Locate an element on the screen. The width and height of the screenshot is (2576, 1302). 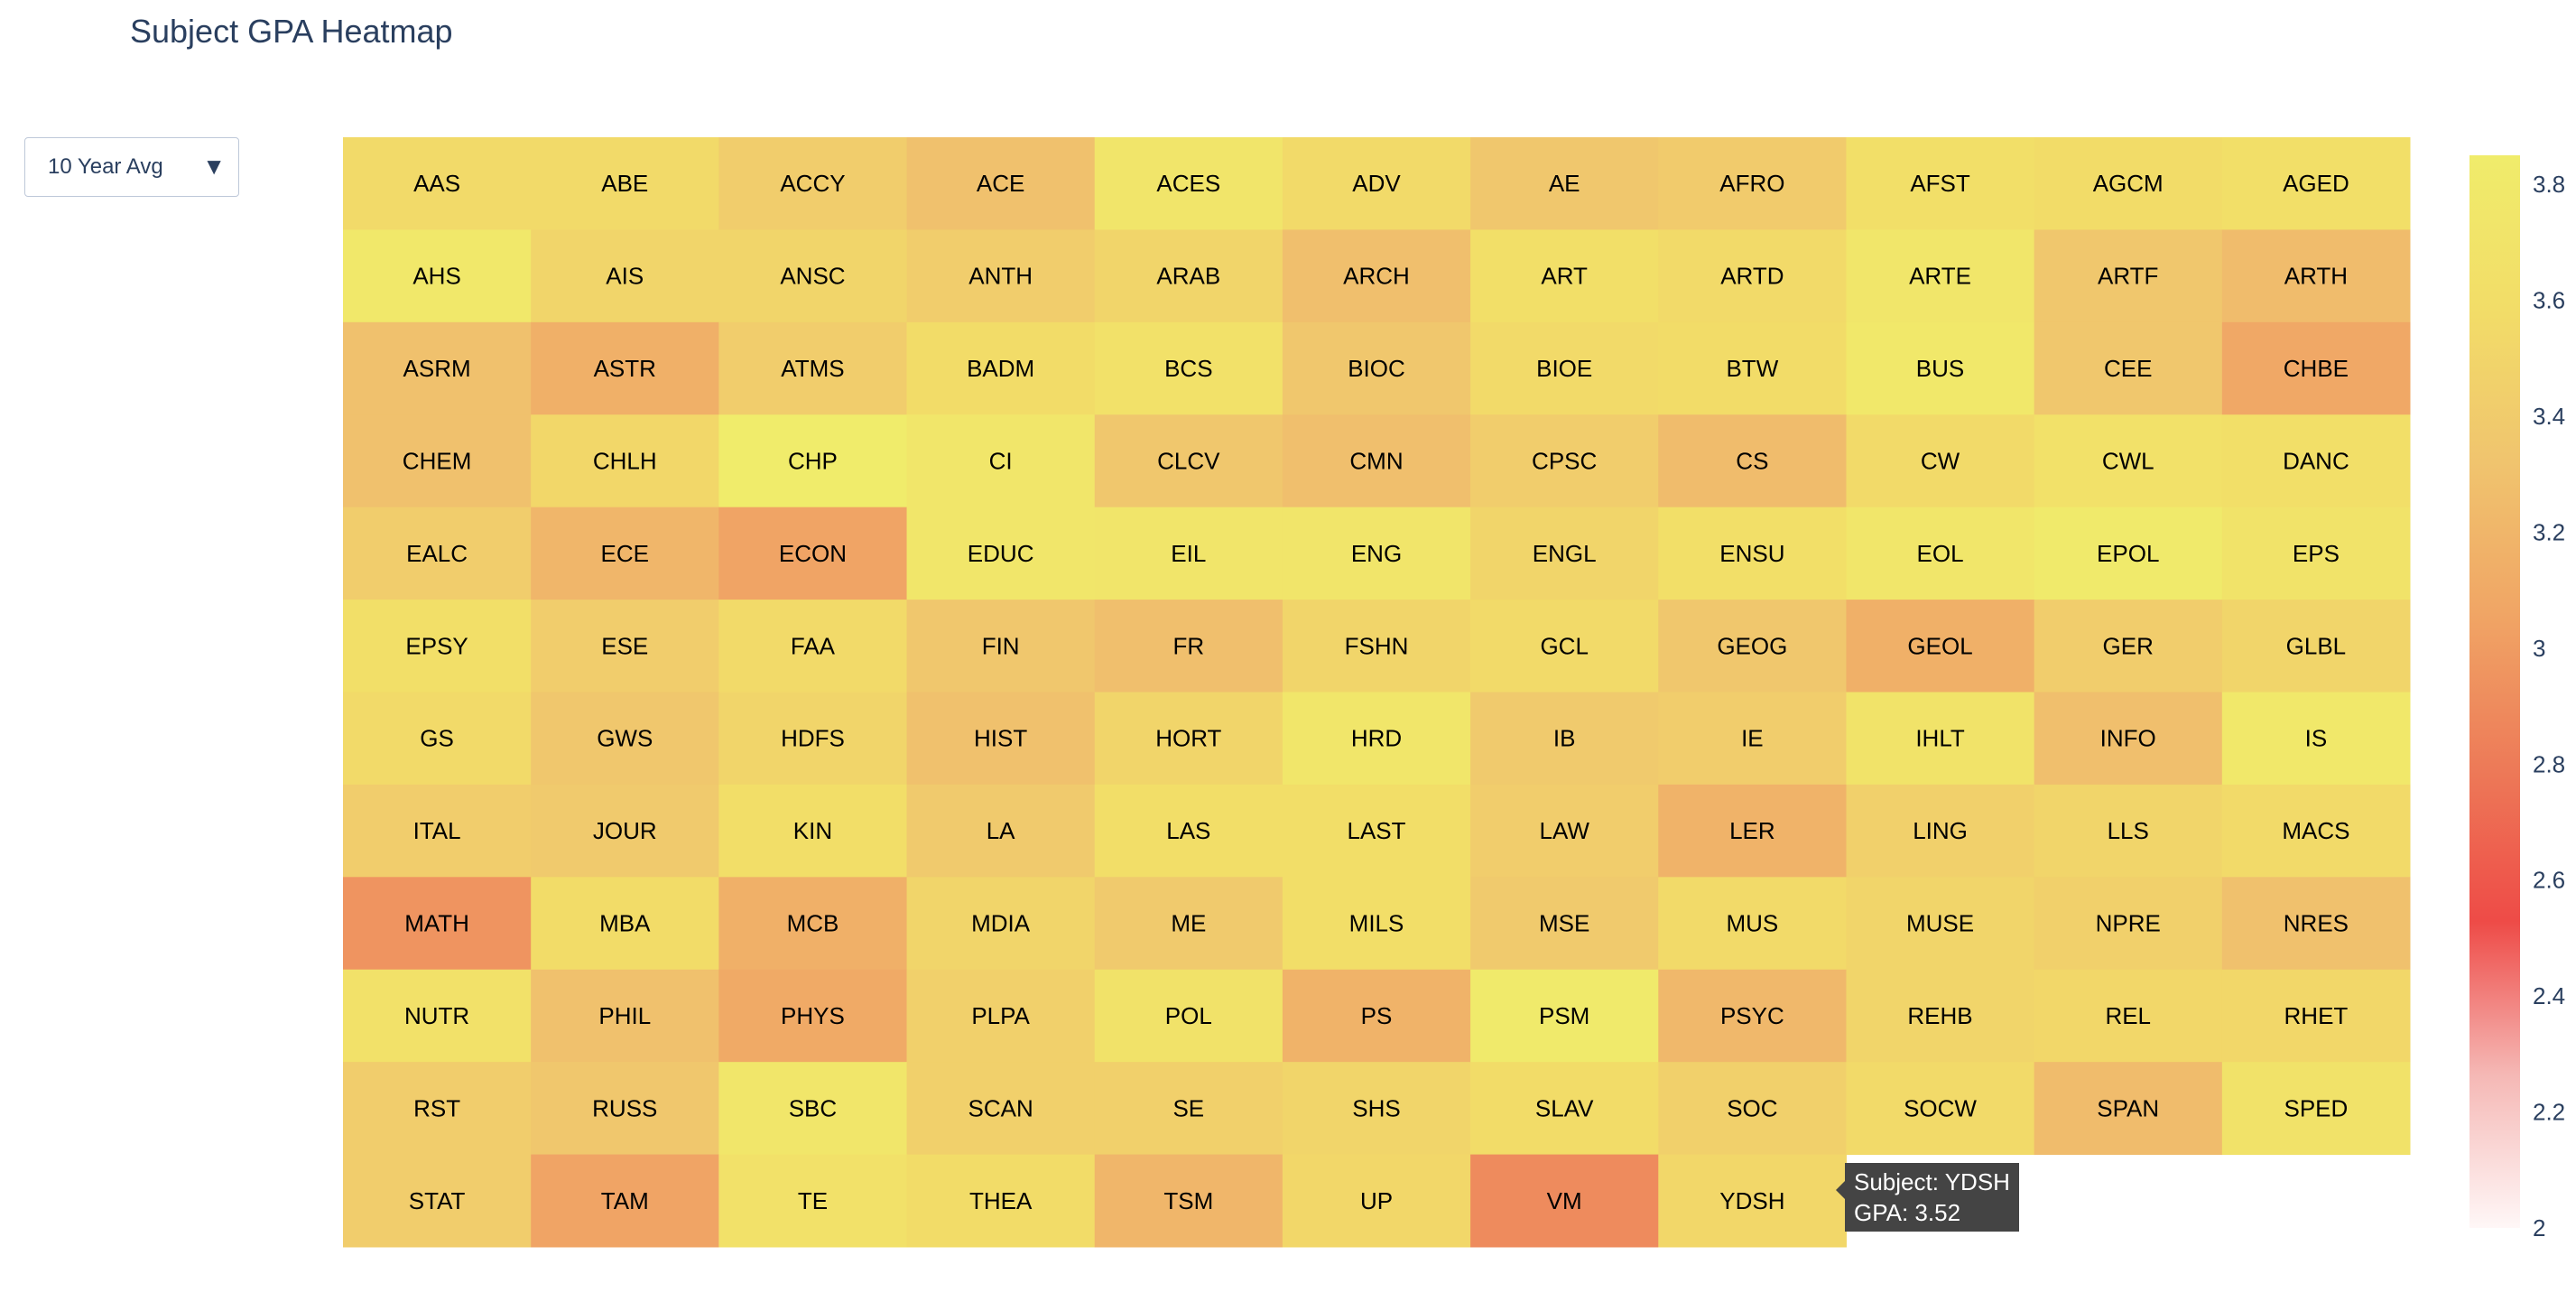
heatmap-cell-bioe is located at coordinates (1564, 368).